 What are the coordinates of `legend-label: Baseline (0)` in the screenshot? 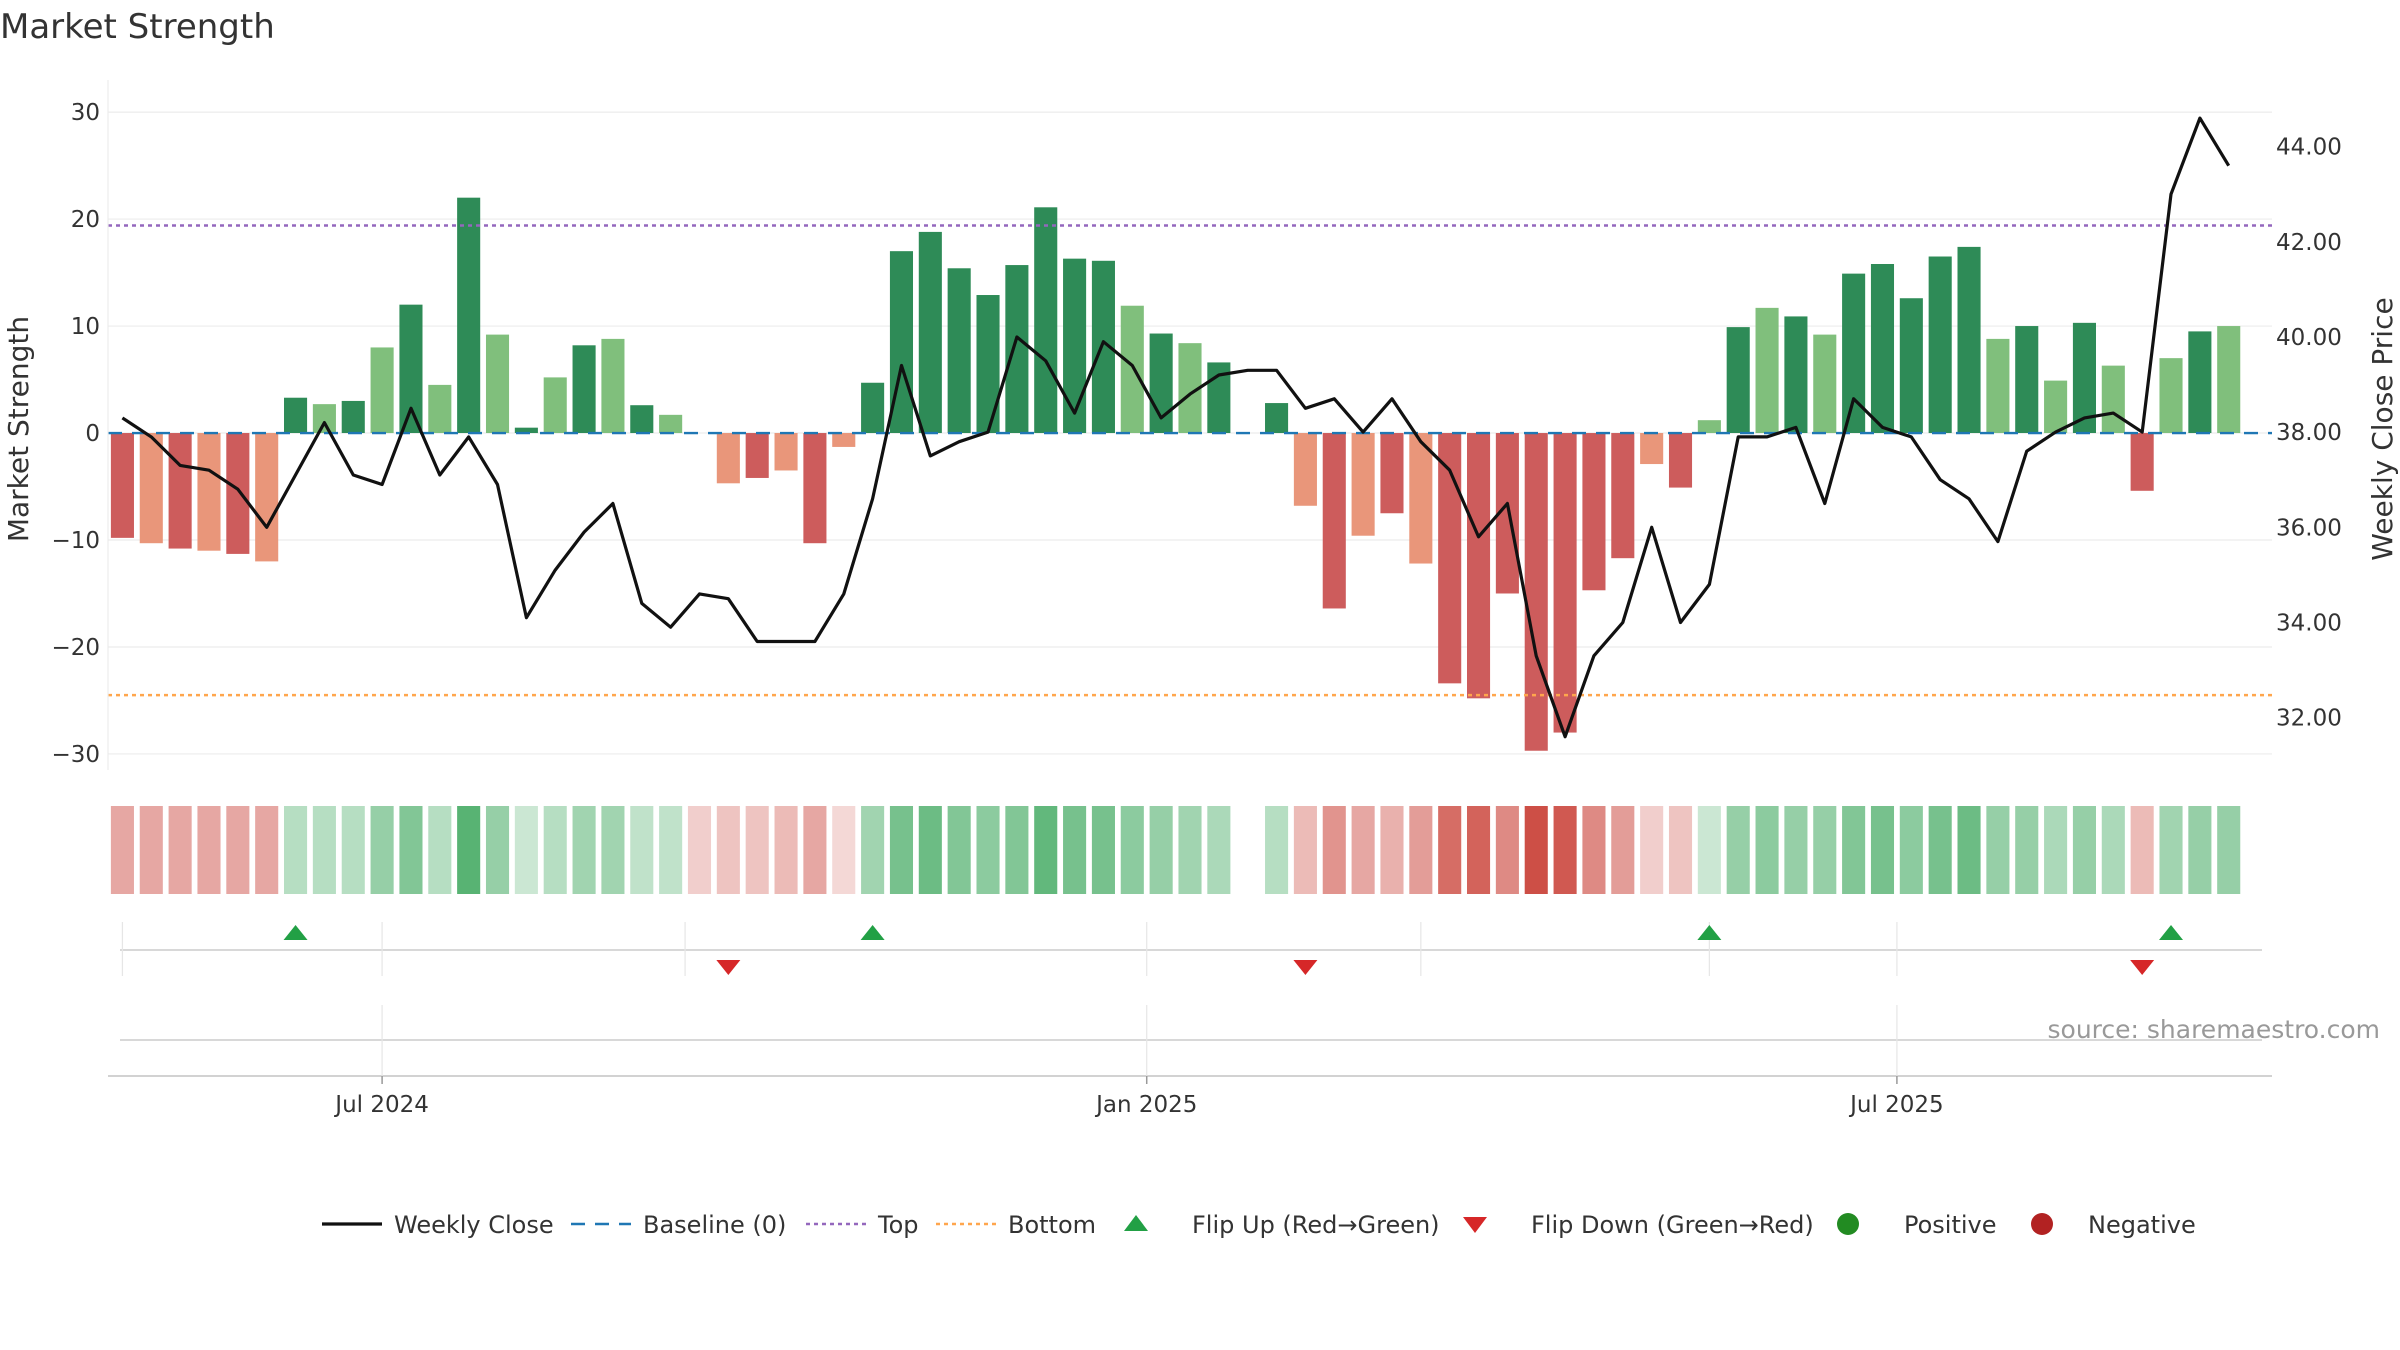 It's located at (714, 1225).